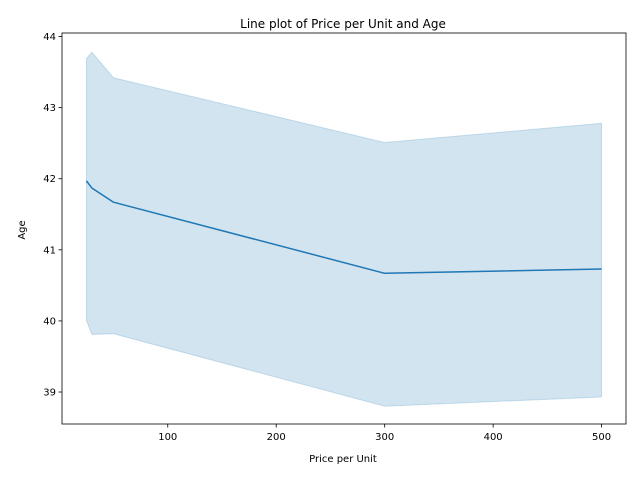 This screenshot has width=640, height=480. What do you see at coordinates (167, 437) in the screenshot?
I see `x-tick-label: 100` at bounding box center [167, 437].